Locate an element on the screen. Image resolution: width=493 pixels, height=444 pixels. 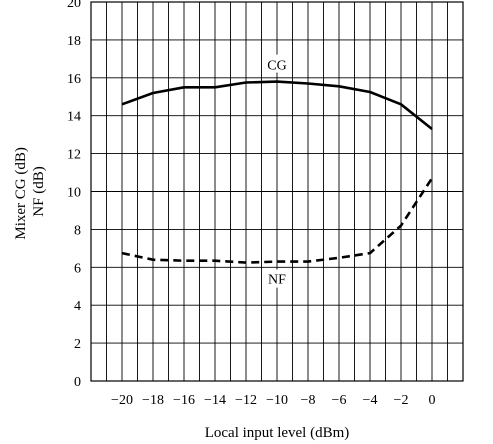
y-axis-label-line-2: NF (dB) is located at coordinates (39, 191).